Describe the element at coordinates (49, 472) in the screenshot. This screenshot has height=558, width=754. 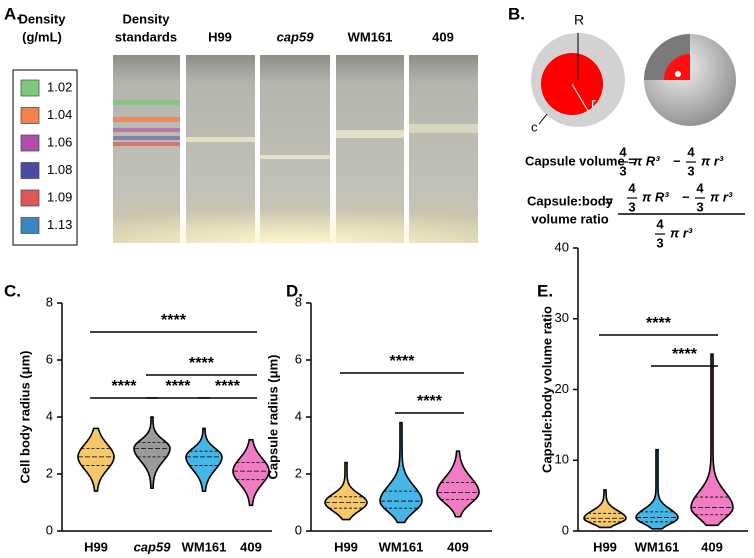
I see `y-tick-label: 2` at that location.